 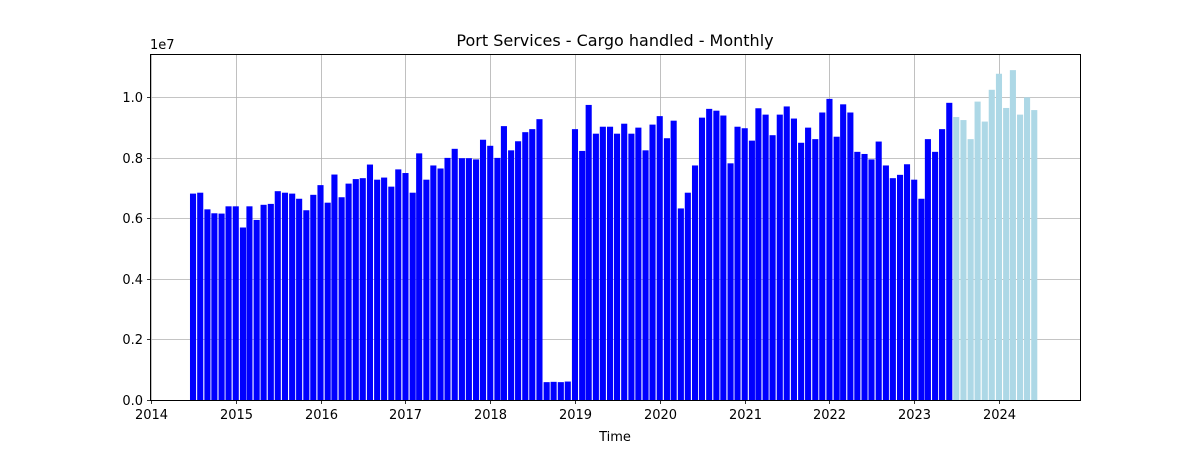 I want to click on y-tick-label: 0.4, so click(x=132, y=280).